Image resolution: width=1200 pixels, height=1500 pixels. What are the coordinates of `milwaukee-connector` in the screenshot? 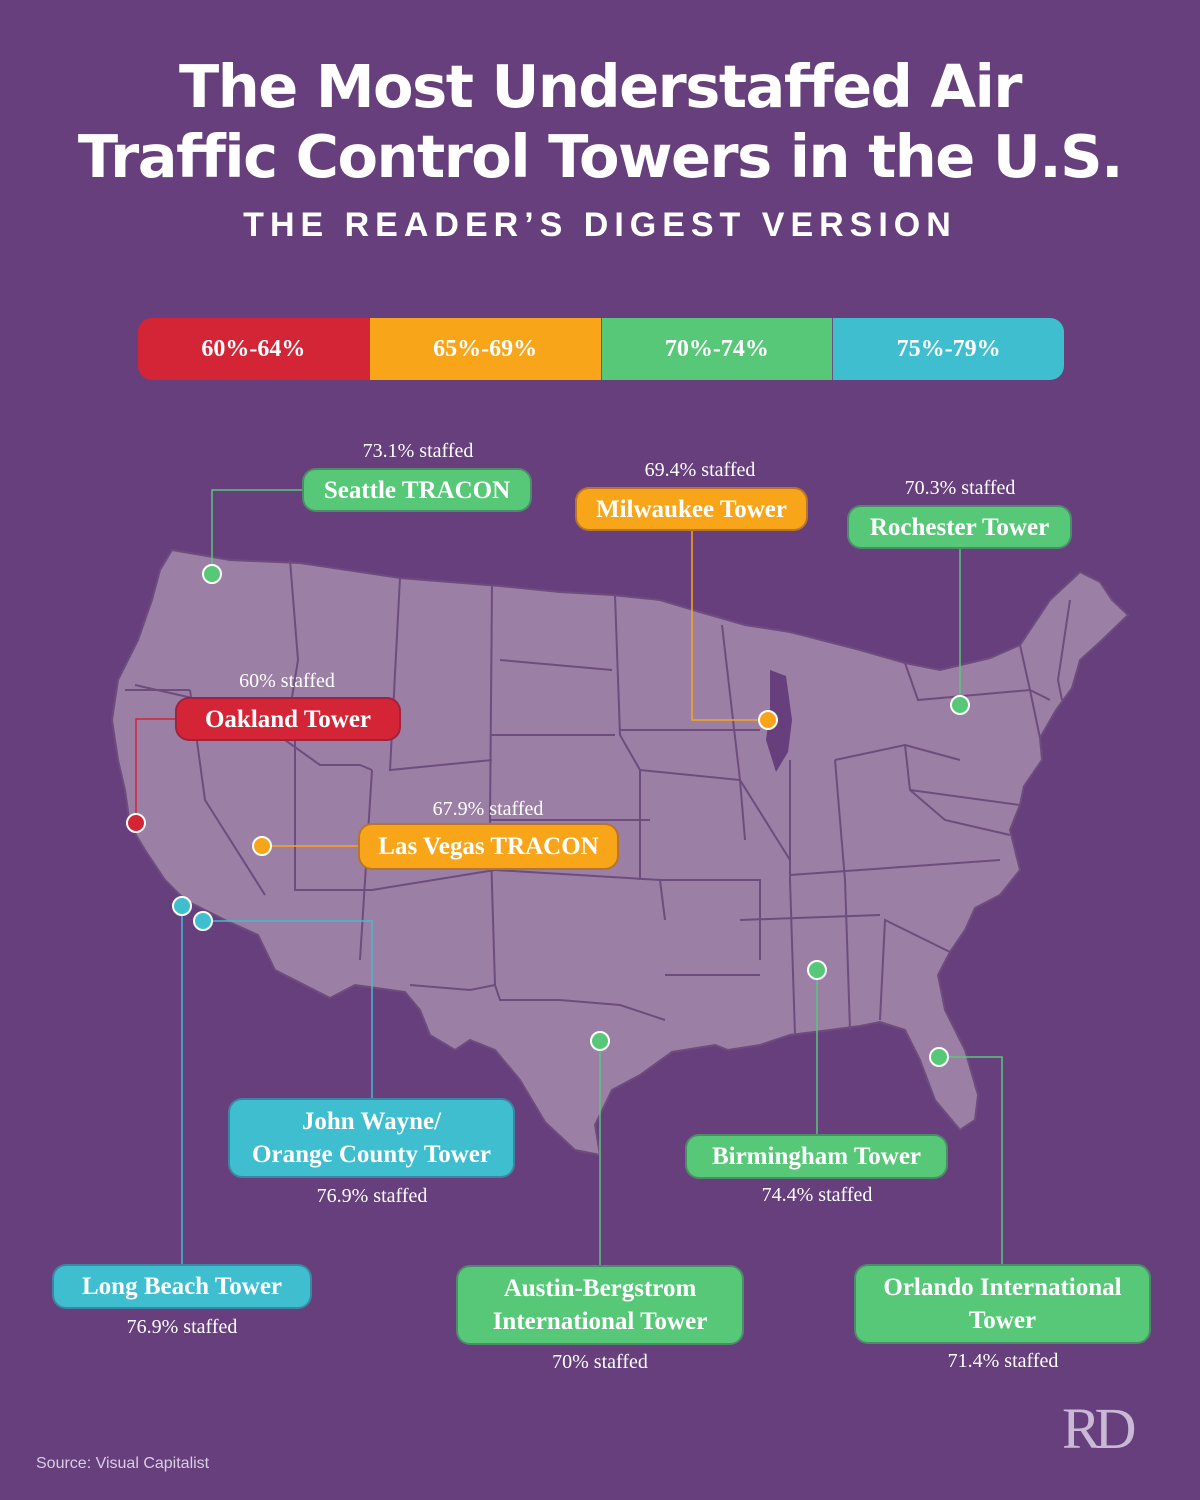 It's located at (729, 625).